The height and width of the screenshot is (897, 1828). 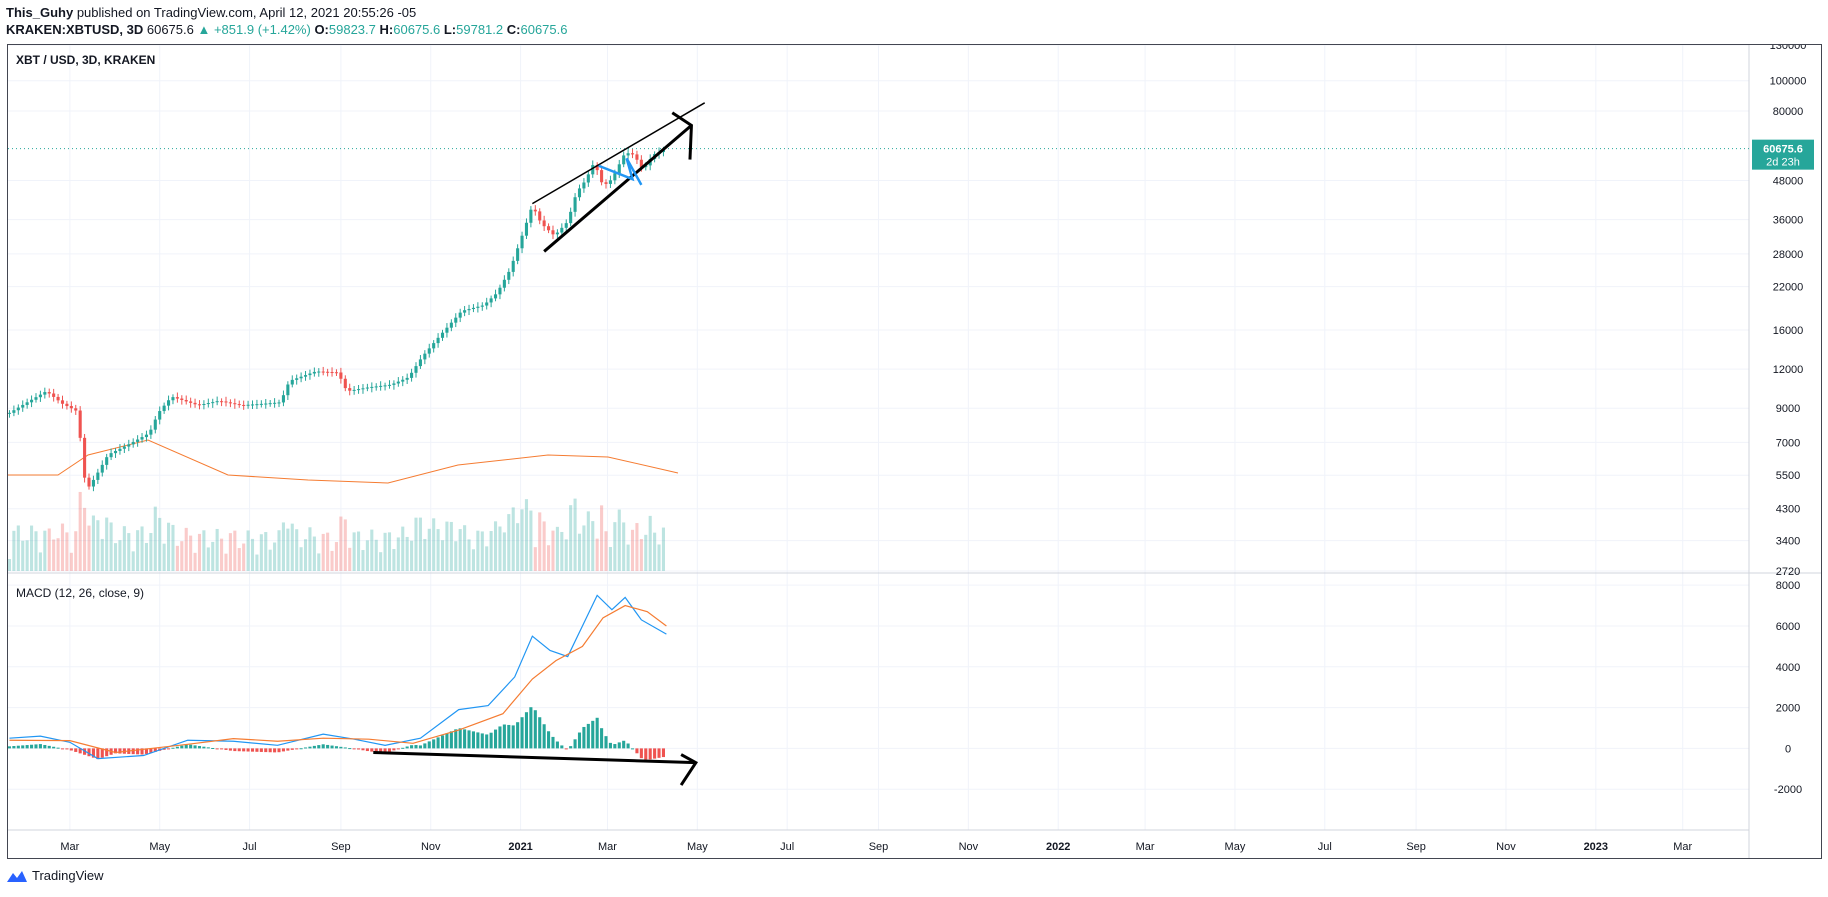 I want to click on bar-countdown-label: 2d 23h, so click(x=1783, y=163).